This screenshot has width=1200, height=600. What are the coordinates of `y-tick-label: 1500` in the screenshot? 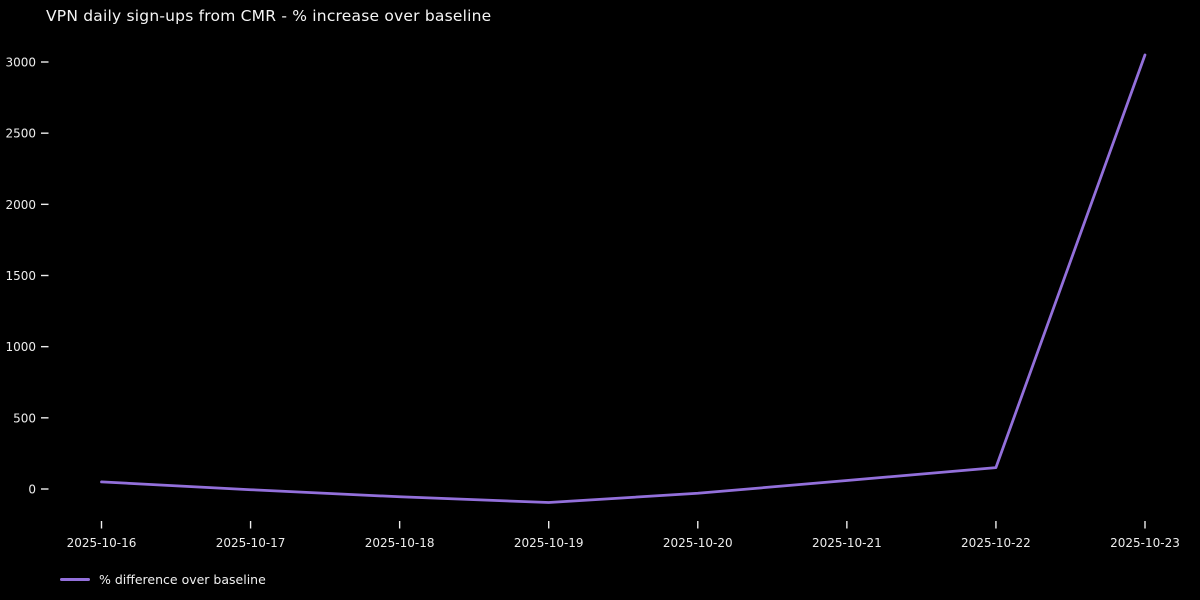 It's located at (20, 276).